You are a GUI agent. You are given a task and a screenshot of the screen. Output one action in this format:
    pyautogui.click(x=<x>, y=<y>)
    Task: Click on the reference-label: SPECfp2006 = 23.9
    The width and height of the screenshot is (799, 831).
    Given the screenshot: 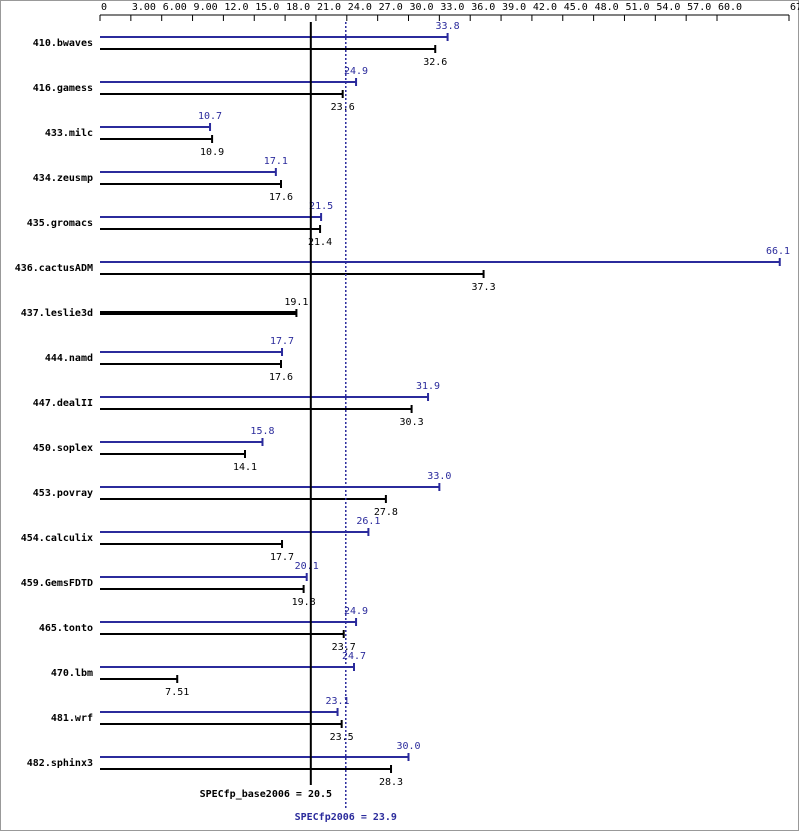 What is the action you would take?
    pyautogui.click(x=346, y=817)
    